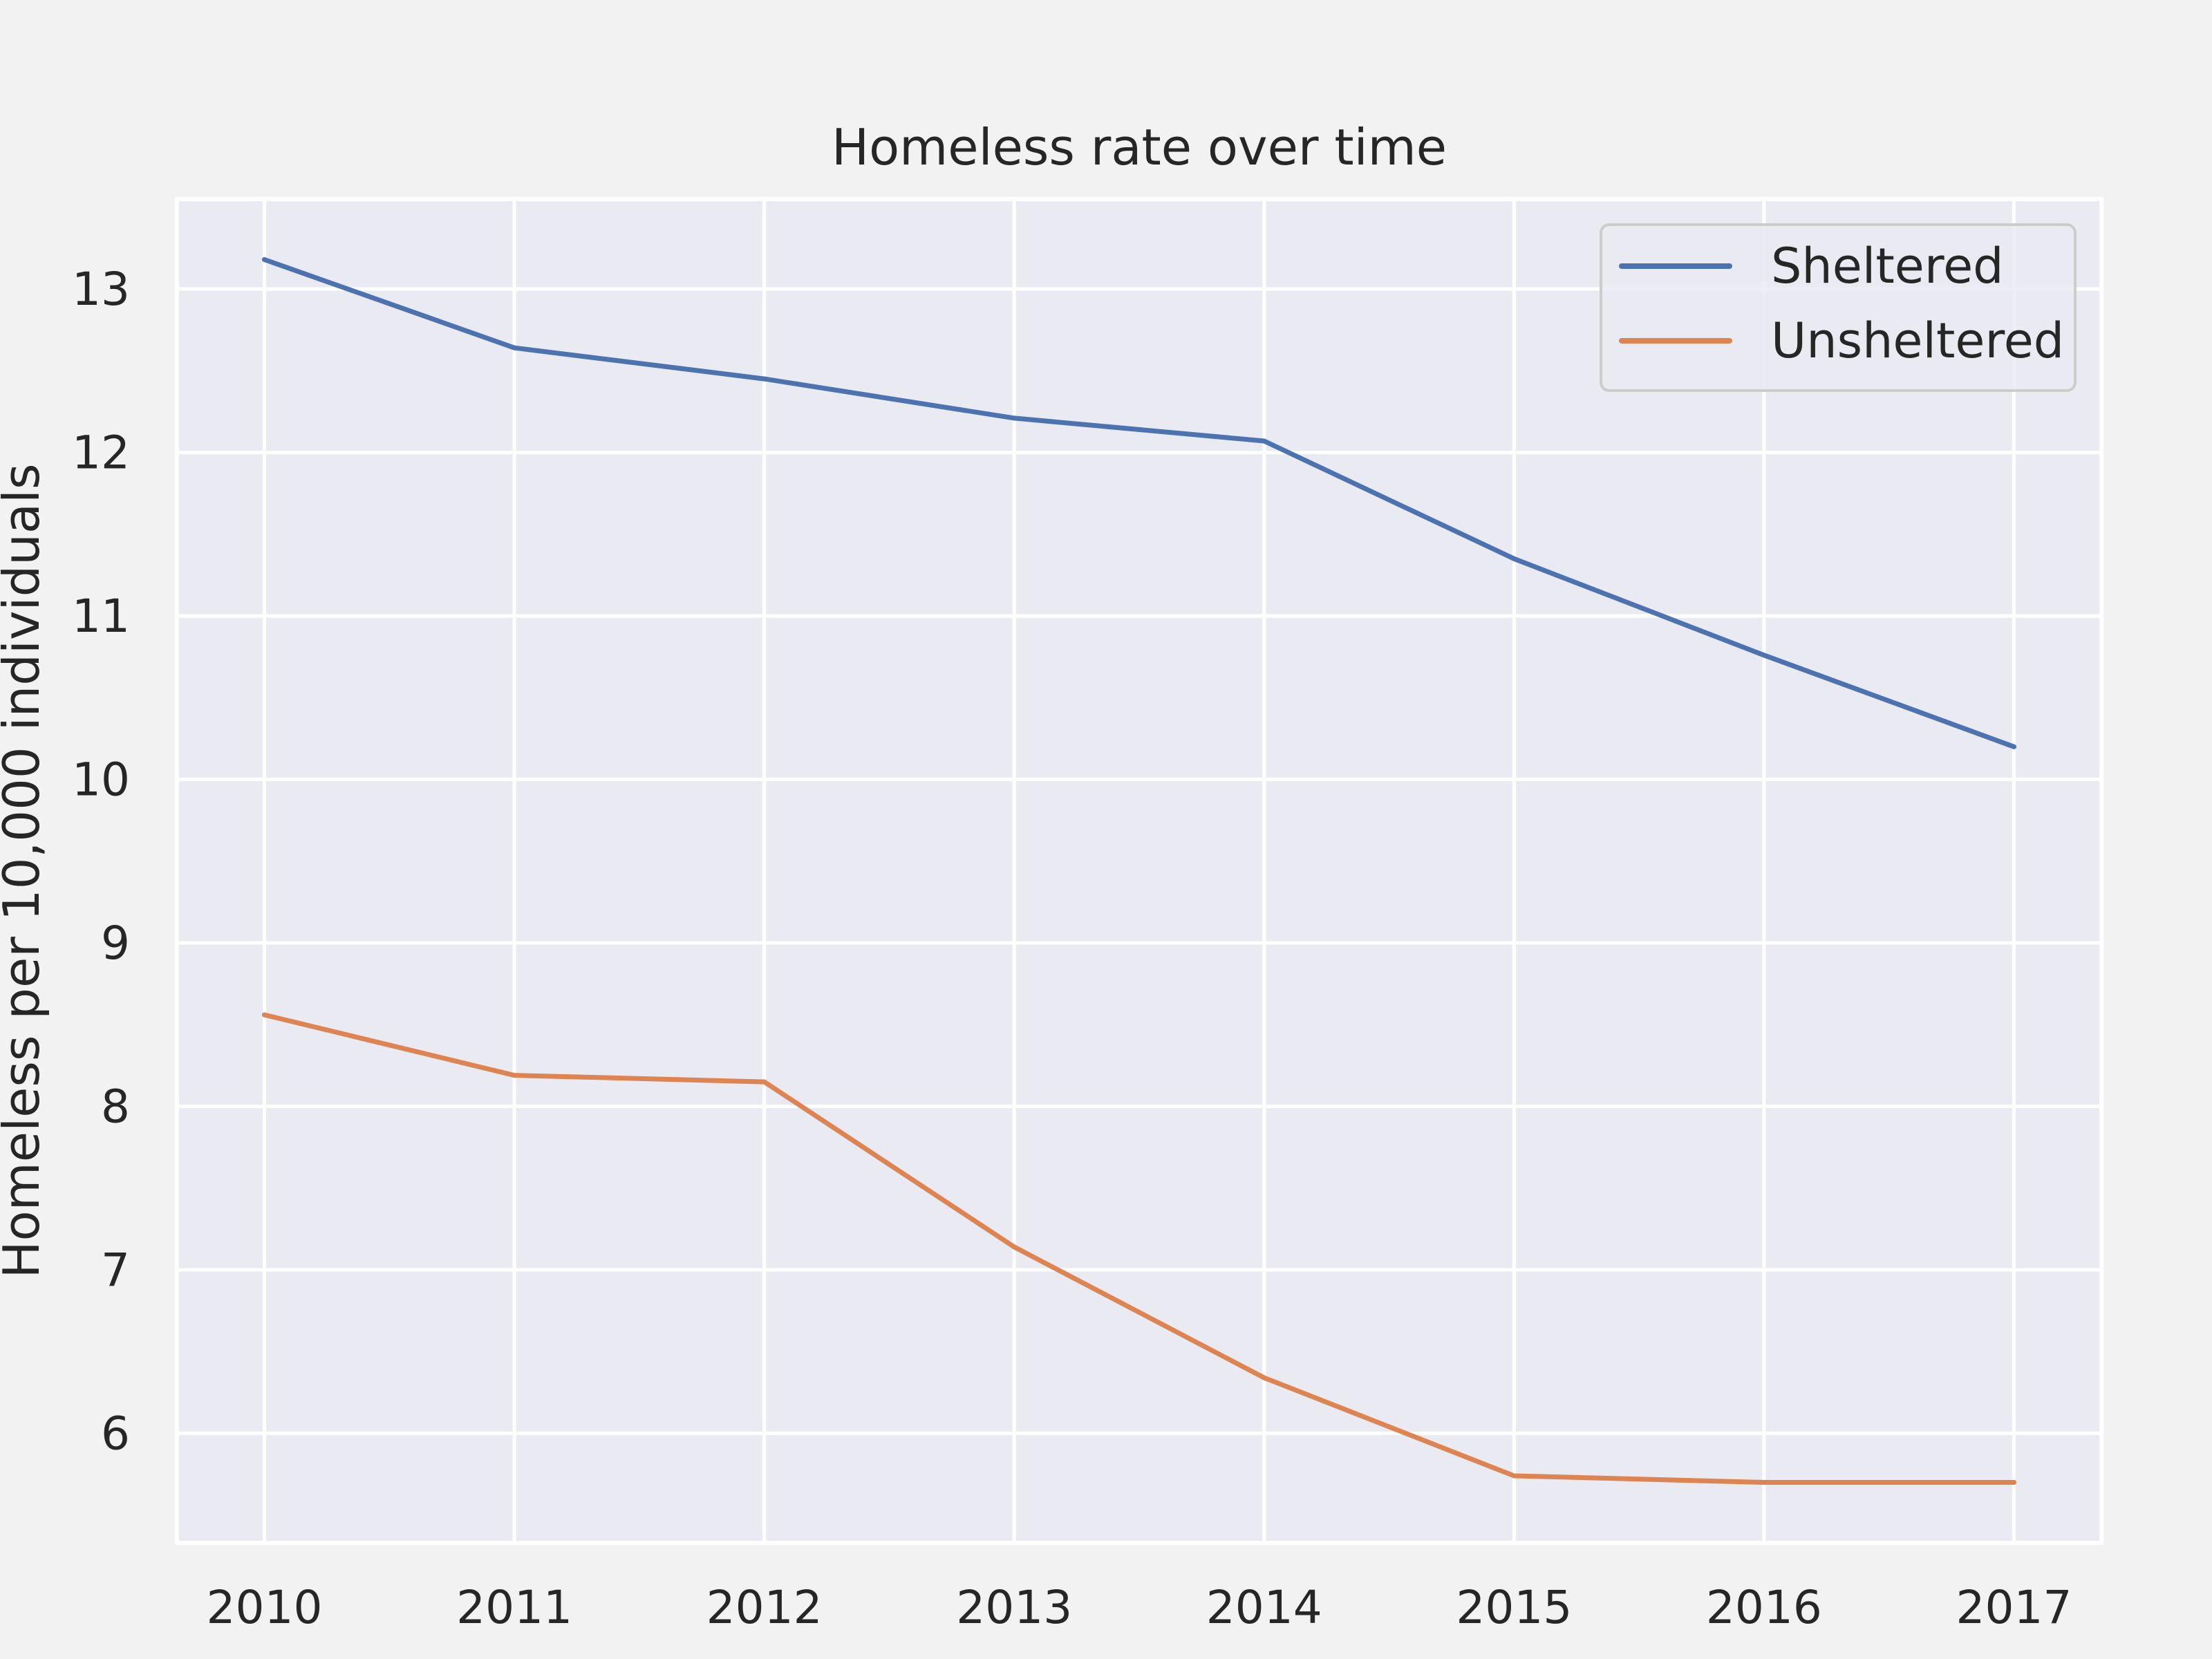 This screenshot has height=1659, width=2212. I want to click on y-axis-label: Homeless per 10,000 individuals, so click(25, 871).